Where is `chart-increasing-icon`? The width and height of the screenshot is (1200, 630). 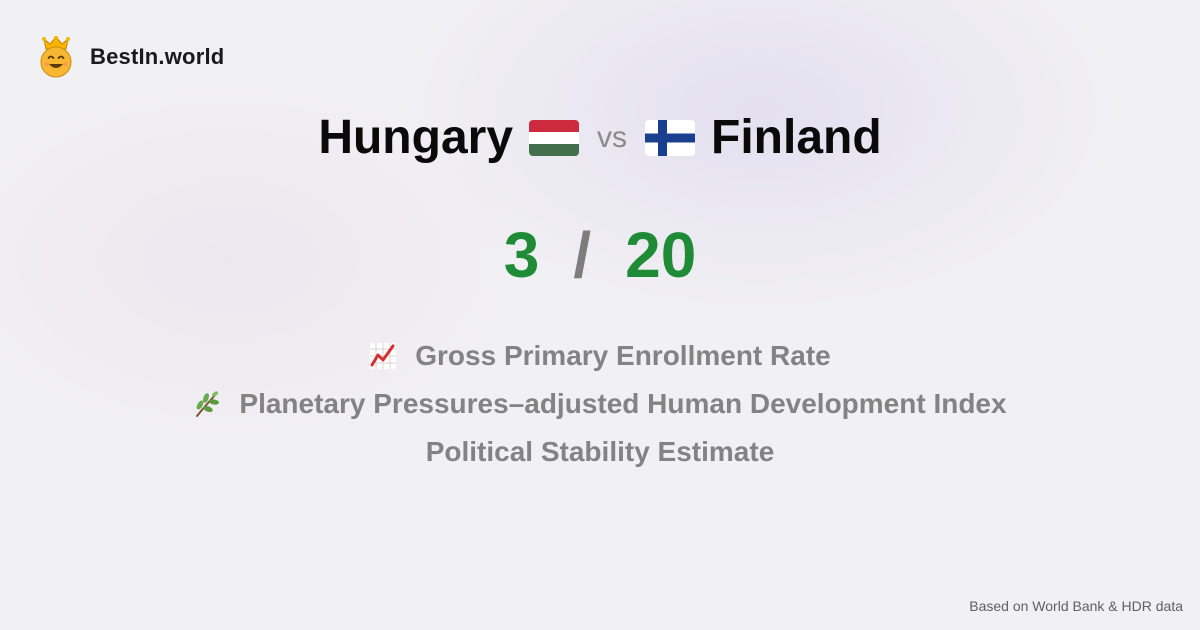 chart-increasing-icon is located at coordinates (383, 356).